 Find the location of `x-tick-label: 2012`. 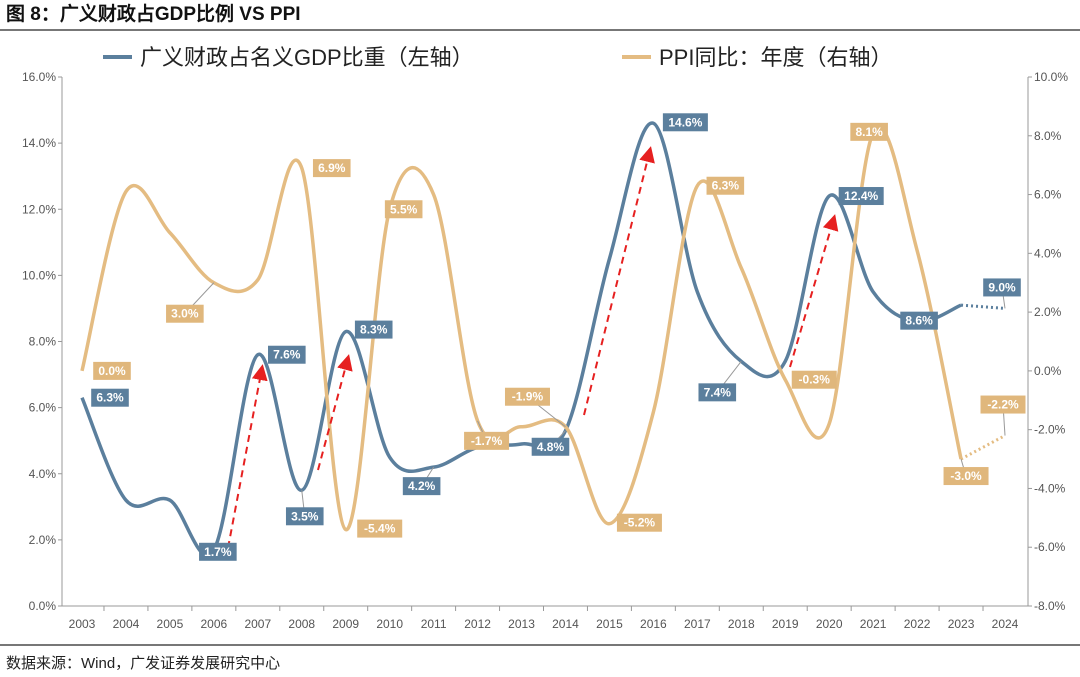

x-tick-label: 2012 is located at coordinates (477, 624).